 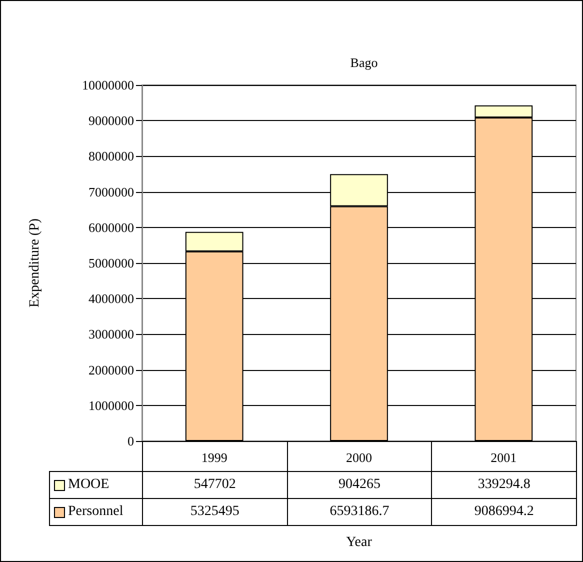 What do you see at coordinates (359, 457) in the screenshot?
I see `x-tick-label: 2000` at bounding box center [359, 457].